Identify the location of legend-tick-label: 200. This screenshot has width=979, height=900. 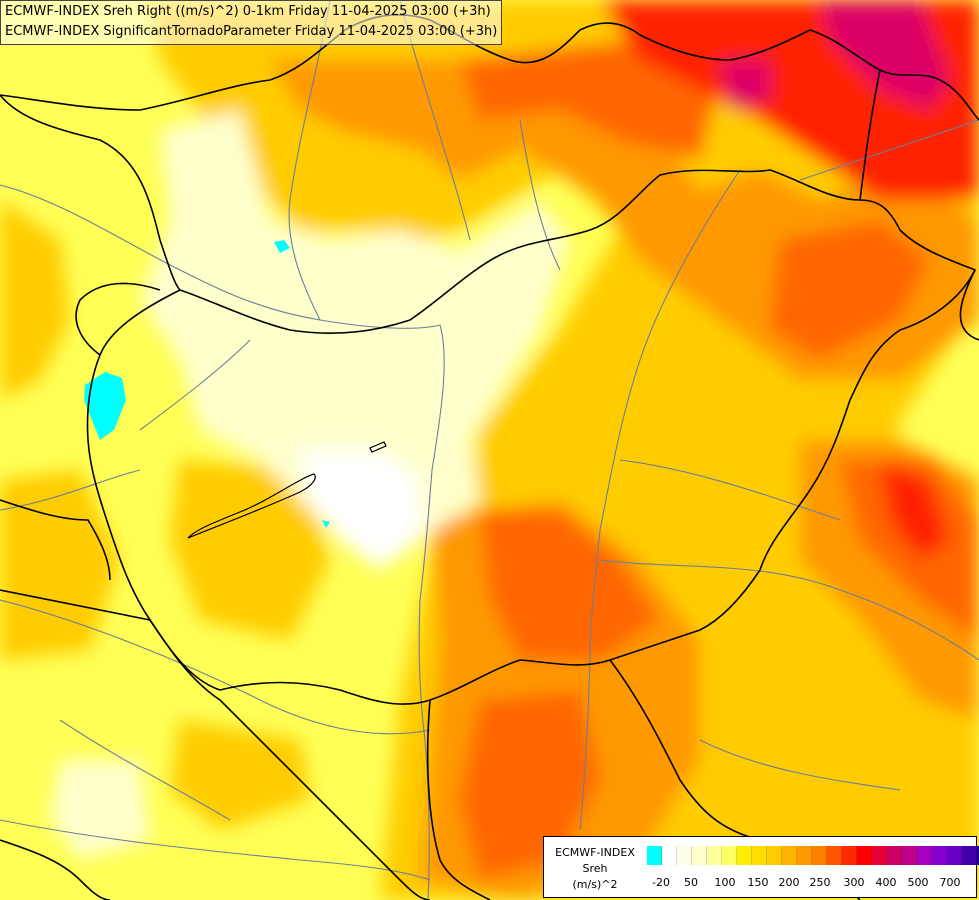
(789, 882).